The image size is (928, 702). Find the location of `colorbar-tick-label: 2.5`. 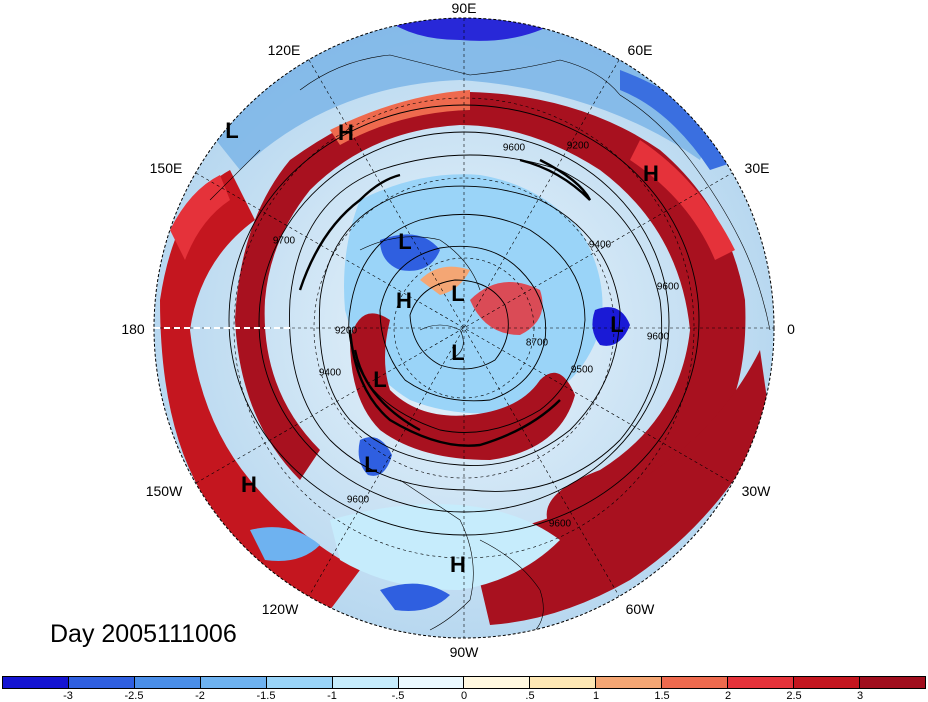

colorbar-tick-label: 2.5 is located at coordinates (794, 696).